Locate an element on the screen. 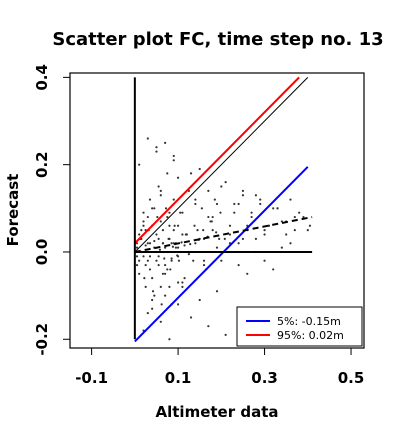  legend-label-95pct: 95%: 0.02m is located at coordinates (310, 335).